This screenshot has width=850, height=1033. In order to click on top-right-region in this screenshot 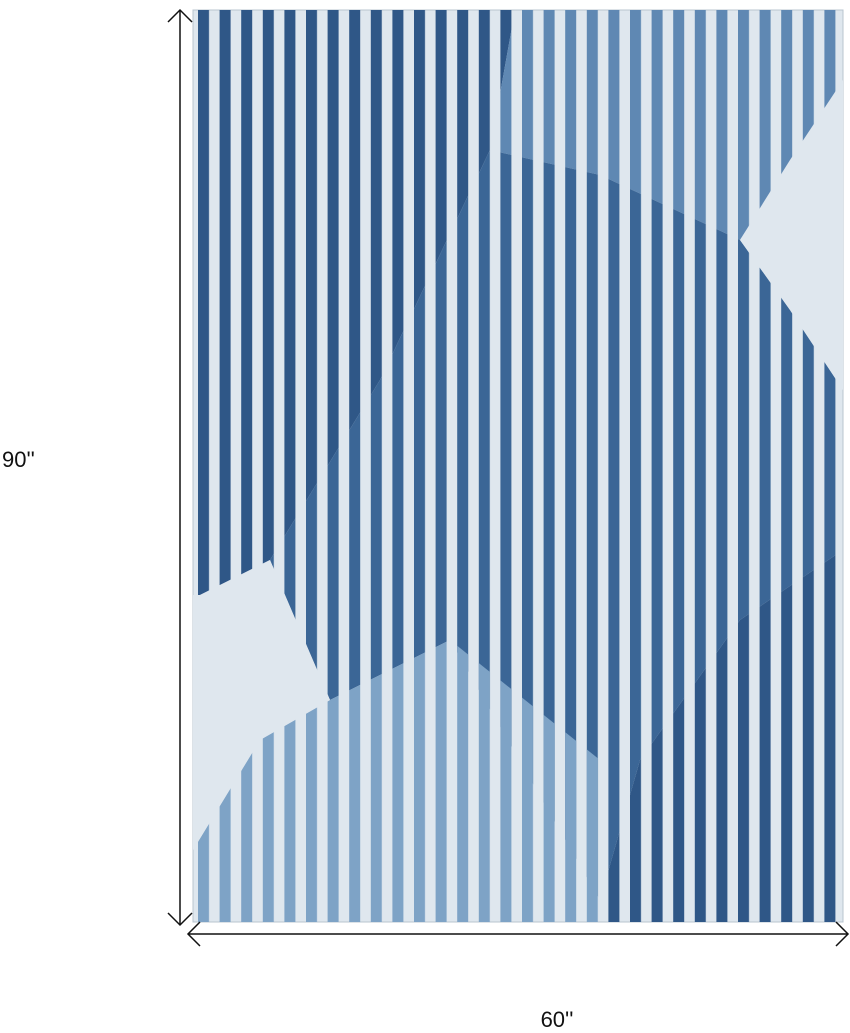, I will do `click(666, 125)`.